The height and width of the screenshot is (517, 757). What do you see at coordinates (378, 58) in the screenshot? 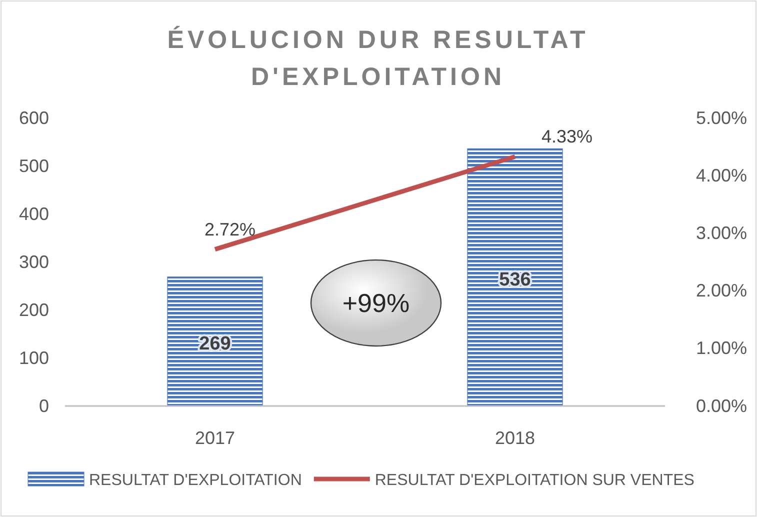
I see `chart-title: ÉVOLUCION DUR RESULTAT D'EXPLOITATION` at bounding box center [378, 58].